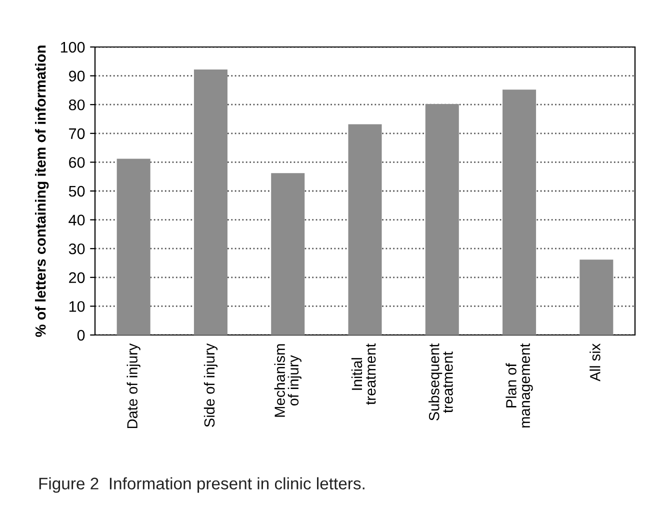 The width and height of the screenshot is (646, 509). I want to click on x-tick-label: Mechanism of injury, so click(288, 380).